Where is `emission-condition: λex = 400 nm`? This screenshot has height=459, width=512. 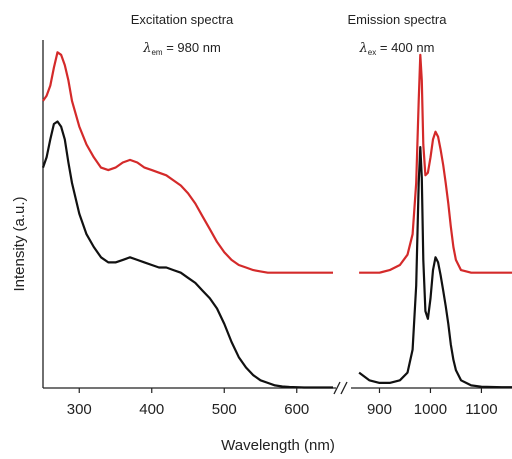 emission-condition: λex = 400 nm is located at coordinates (397, 48).